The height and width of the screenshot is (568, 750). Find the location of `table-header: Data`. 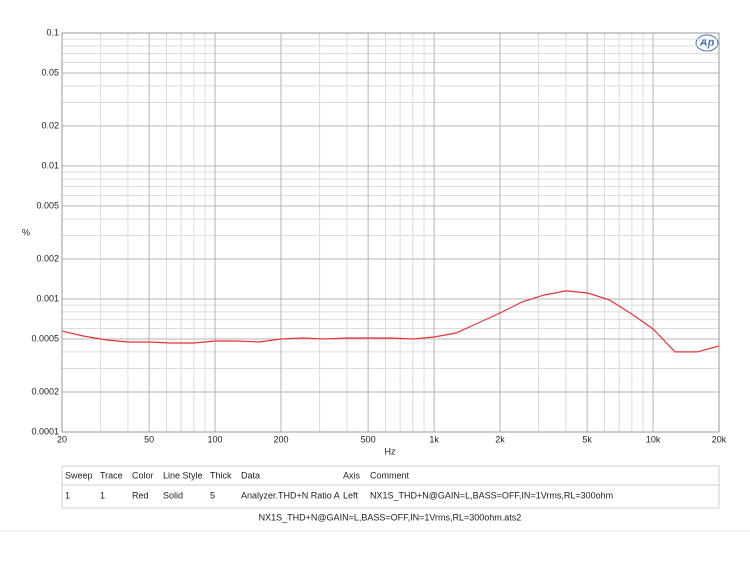

table-header: Data is located at coordinates (250, 475).